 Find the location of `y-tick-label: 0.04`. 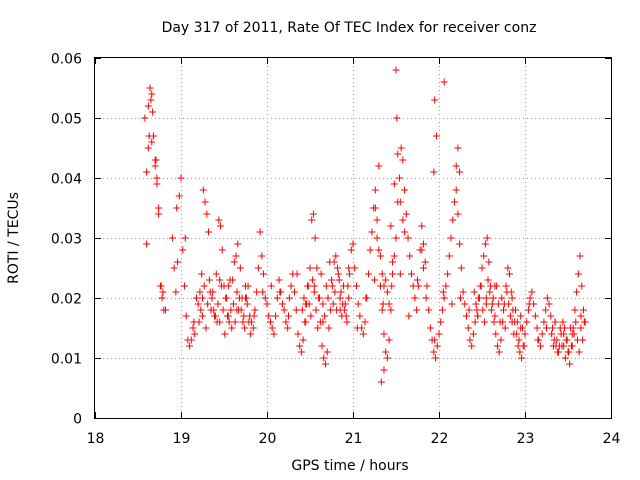

y-tick-label: 0.04 is located at coordinates (66, 180).